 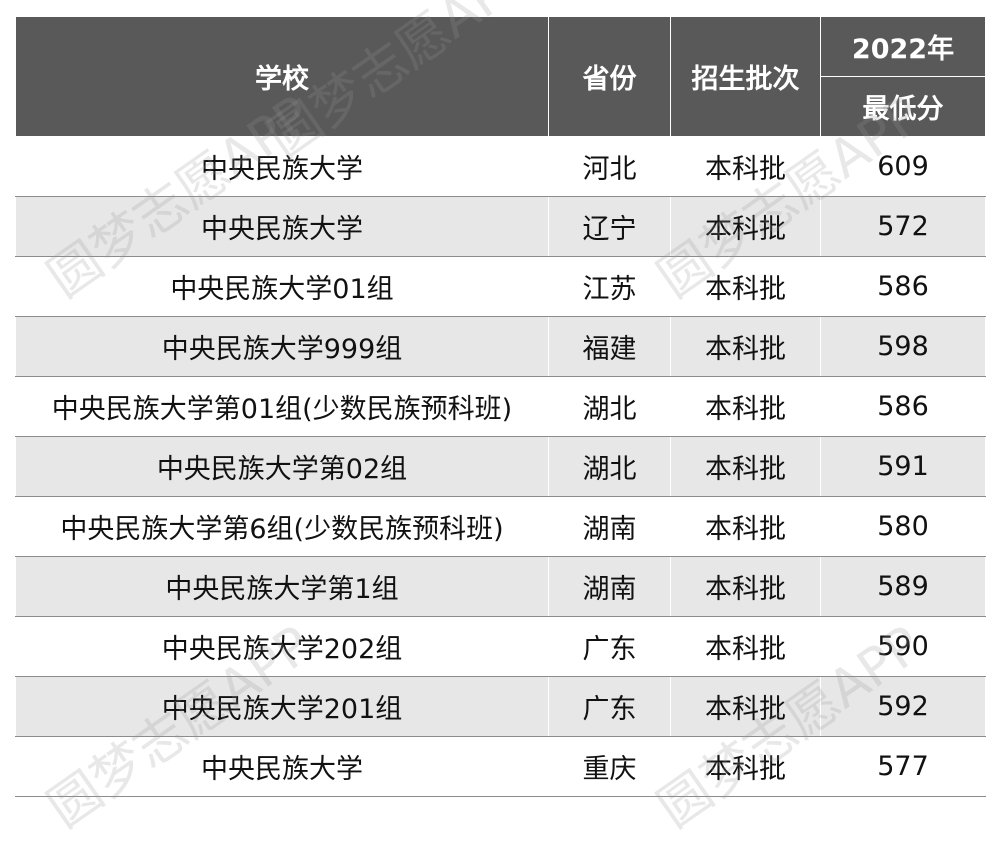 I want to click on table-row: 中央民族大学第02组 湖北 本科批 591, so click(x=500, y=466).